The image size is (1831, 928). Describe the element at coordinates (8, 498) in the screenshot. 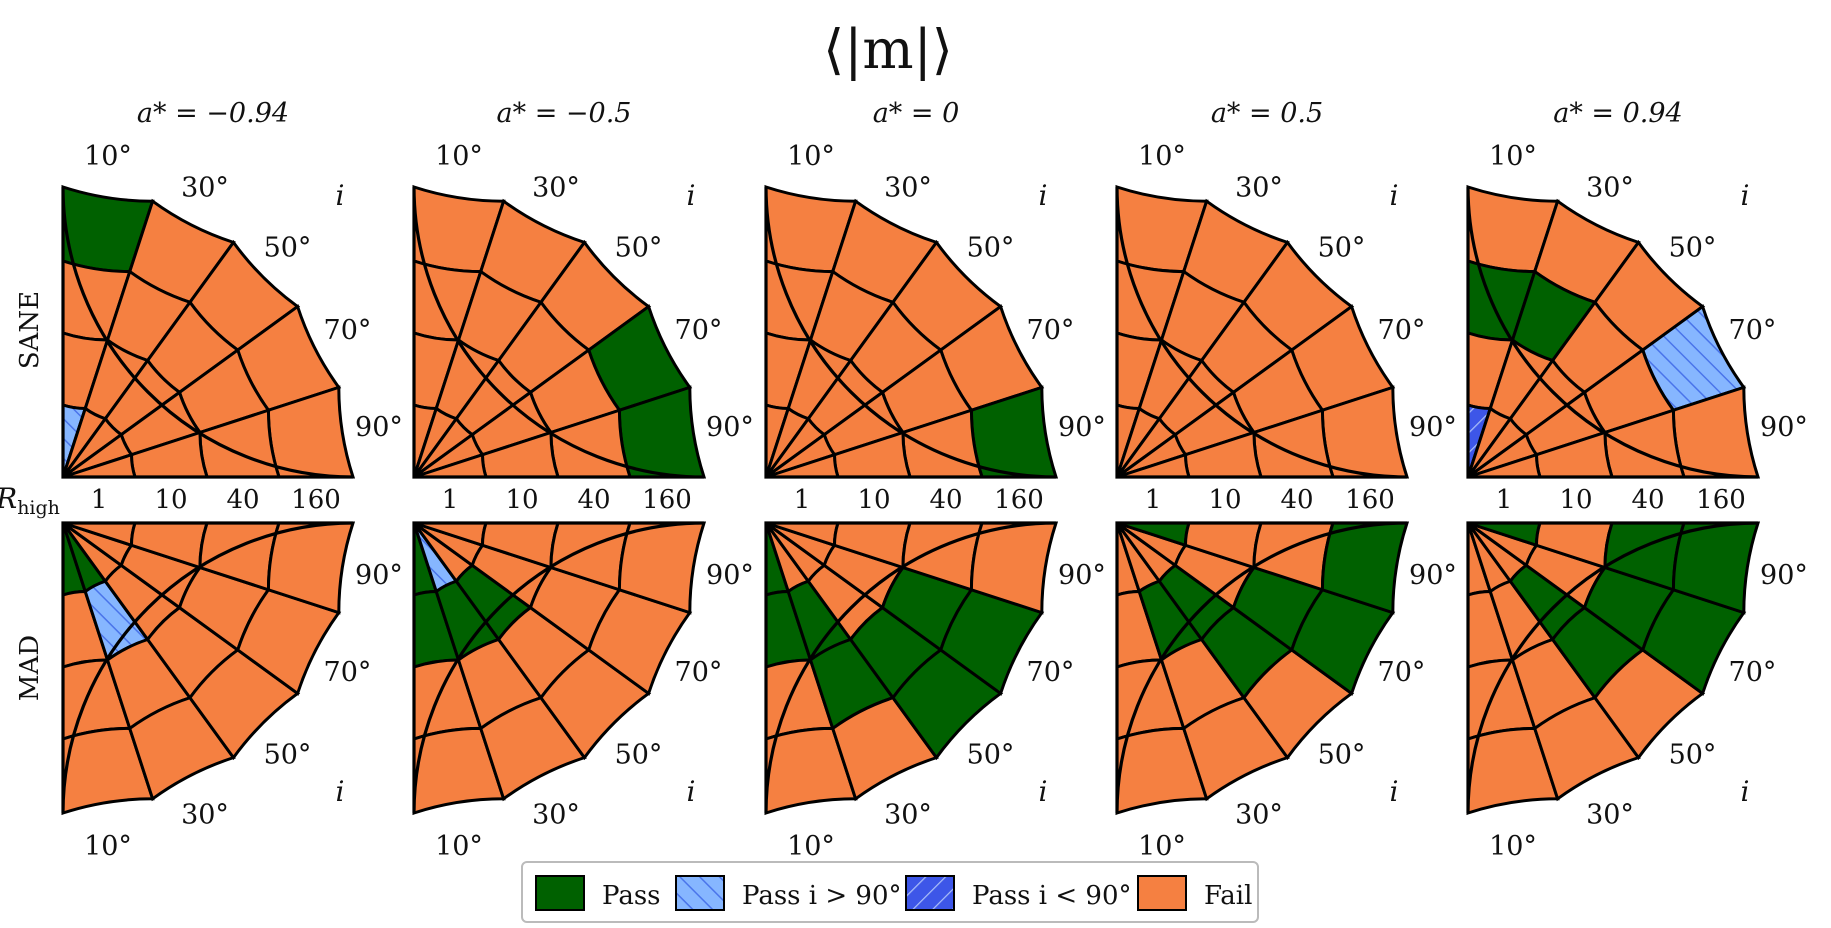

I see `radial-axis-label-main: R` at that location.